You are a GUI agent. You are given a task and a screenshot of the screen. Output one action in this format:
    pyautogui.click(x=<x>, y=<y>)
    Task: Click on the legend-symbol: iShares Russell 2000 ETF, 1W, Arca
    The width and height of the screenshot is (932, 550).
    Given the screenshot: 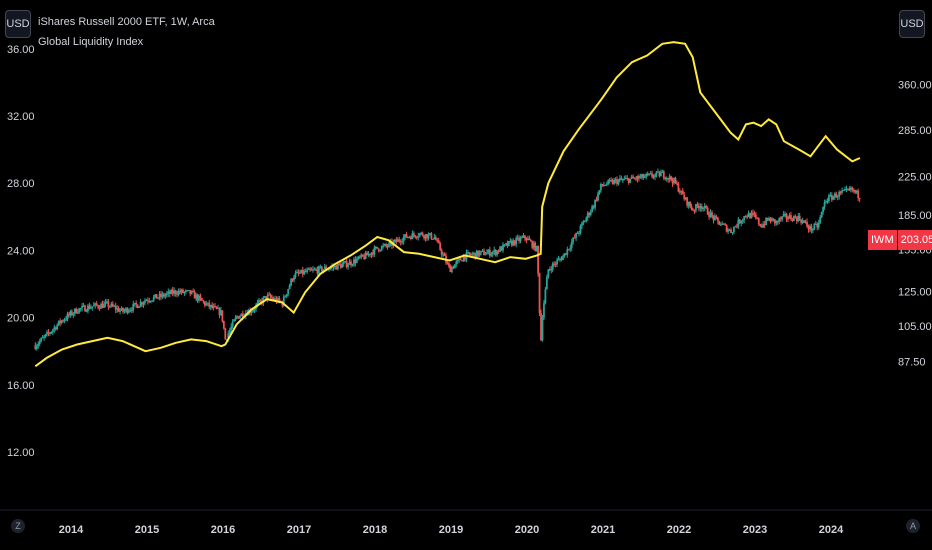 What is the action you would take?
    pyautogui.click(x=126, y=22)
    